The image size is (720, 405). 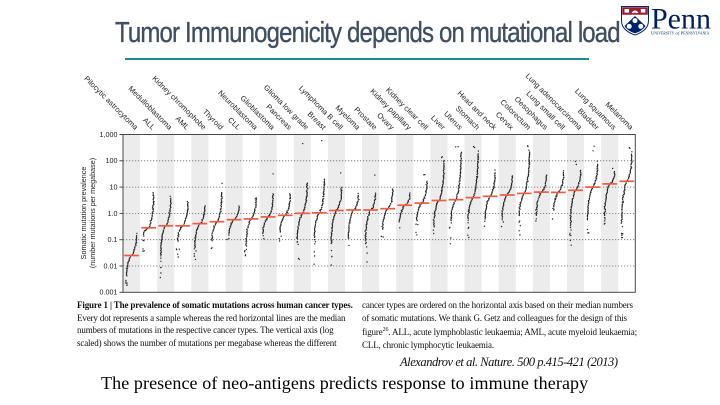 What do you see at coordinates (113, 213) in the screenshot?
I see `svg-text: 1.0` at bounding box center [113, 213].